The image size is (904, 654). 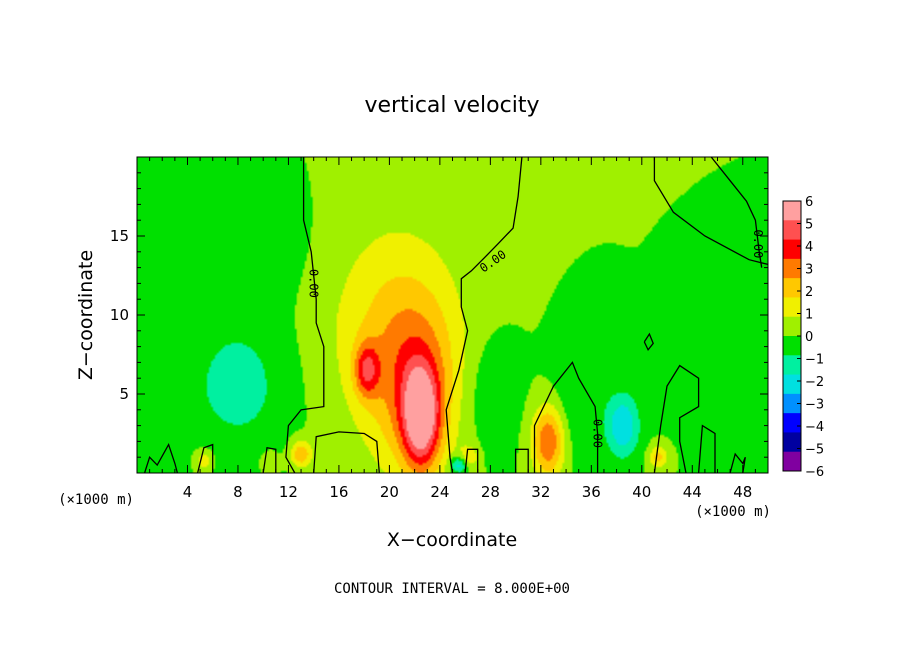 What do you see at coordinates (338, 492) in the screenshot?
I see `x-tick-label: 16` at bounding box center [338, 492].